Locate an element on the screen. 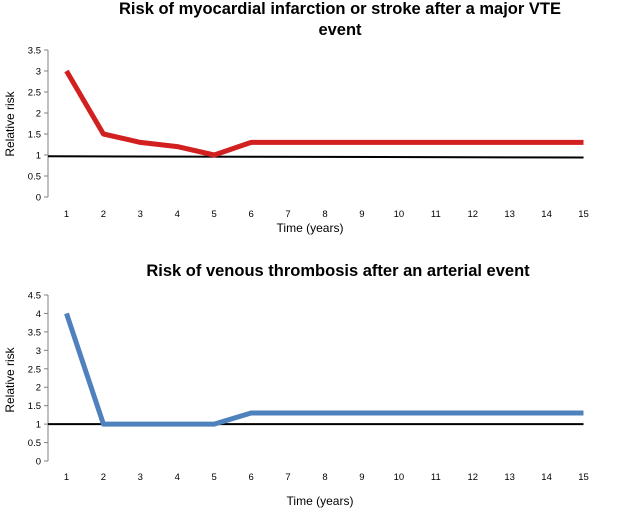 The image size is (621, 509). top-y-tick-label: 1 is located at coordinates (38, 156).